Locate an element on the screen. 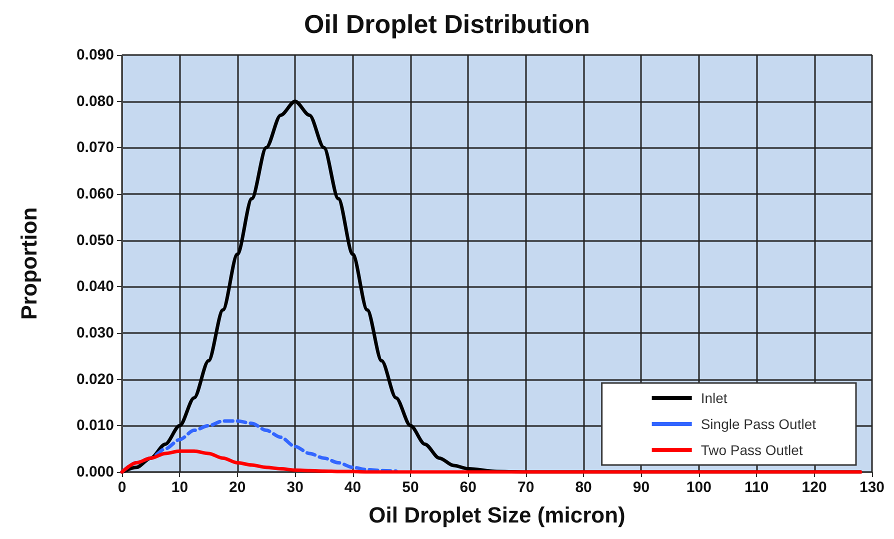 The image size is (894, 539). x-tick-label: 20 is located at coordinates (237, 487).